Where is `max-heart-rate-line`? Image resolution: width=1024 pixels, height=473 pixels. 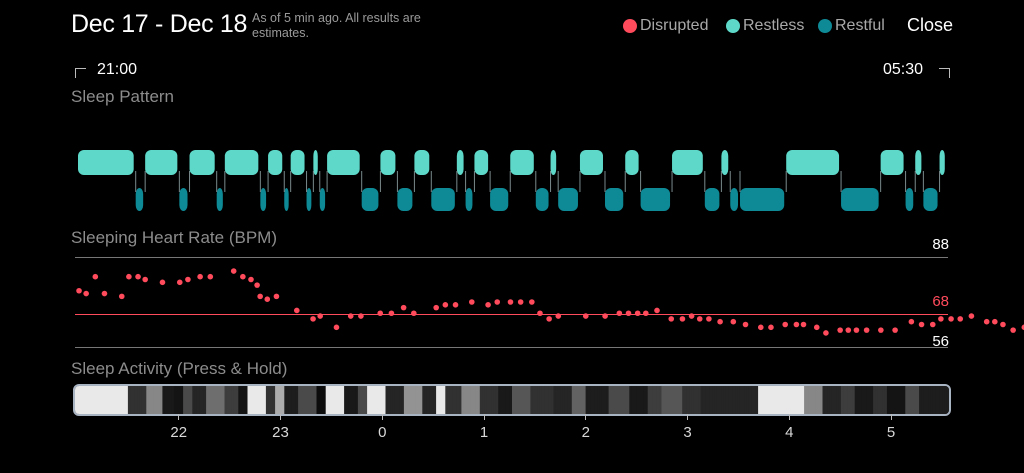 max-heart-rate-line is located at coordinates (511, 257).